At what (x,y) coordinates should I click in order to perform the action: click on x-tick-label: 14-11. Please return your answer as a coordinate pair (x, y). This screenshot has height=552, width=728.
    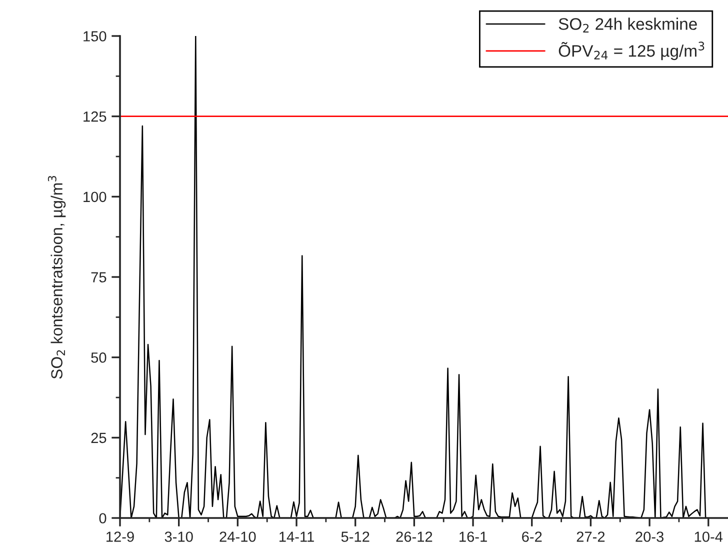
    Looking at the image, I should click on (297, 537).